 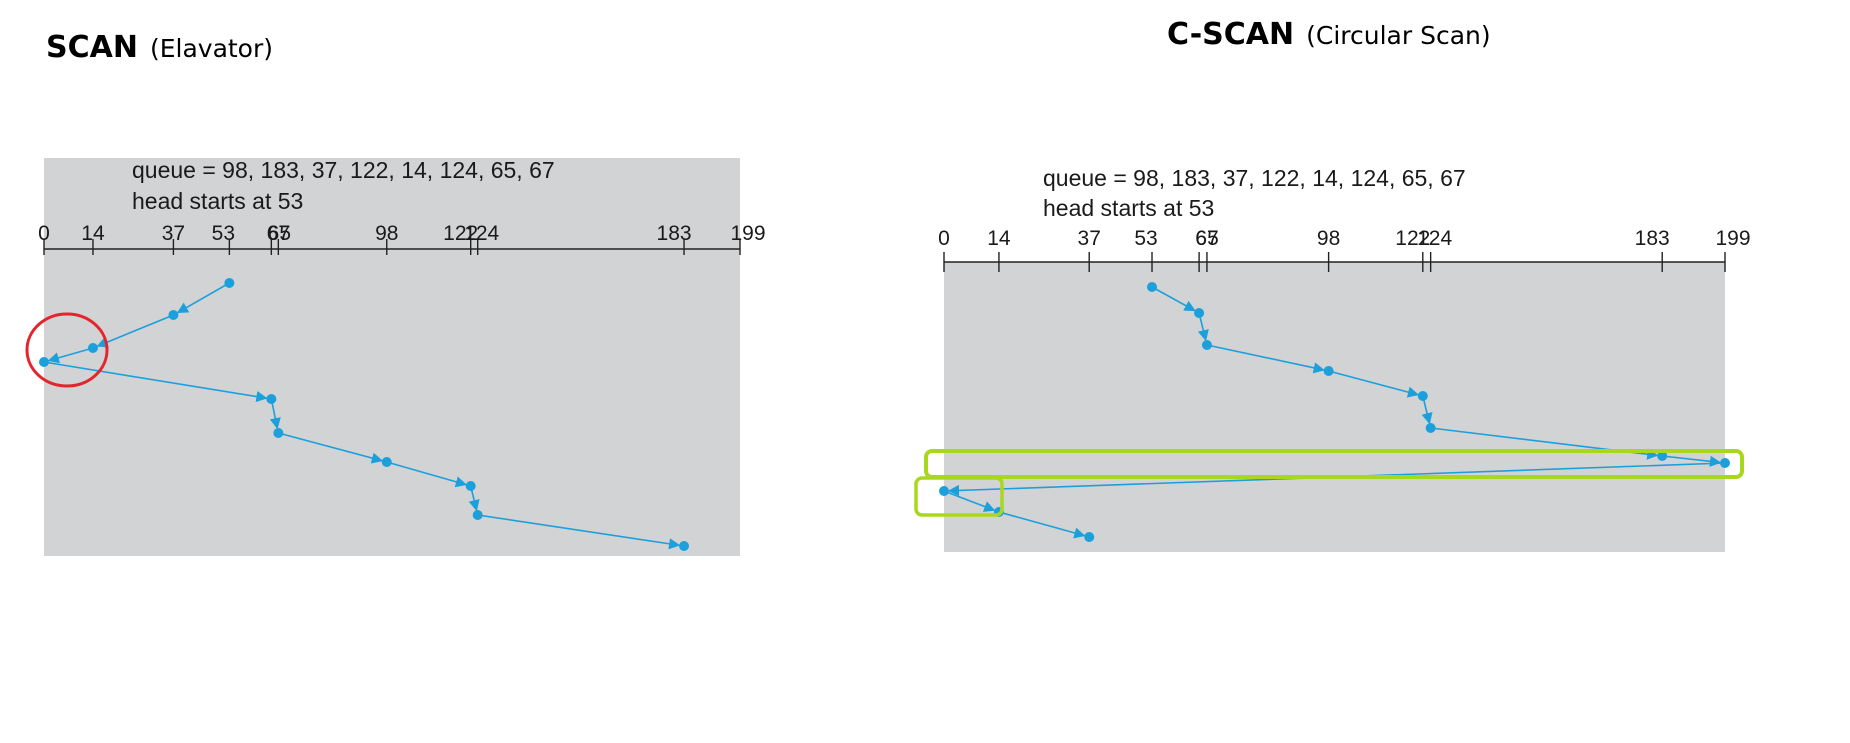 I want to click on cscan-tick-label: 65, so click(x=1206, y=238).